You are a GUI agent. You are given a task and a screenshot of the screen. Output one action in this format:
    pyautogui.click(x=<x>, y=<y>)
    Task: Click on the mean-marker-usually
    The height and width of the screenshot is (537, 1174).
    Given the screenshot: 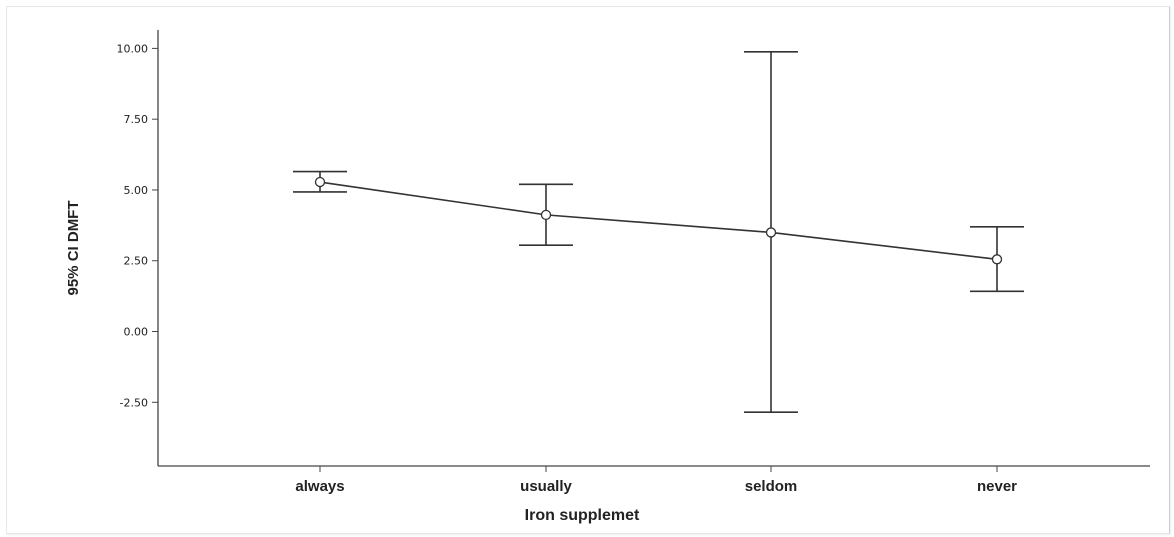 What is the action you would take?
    pyautogui.click(x=546, y=215)
    